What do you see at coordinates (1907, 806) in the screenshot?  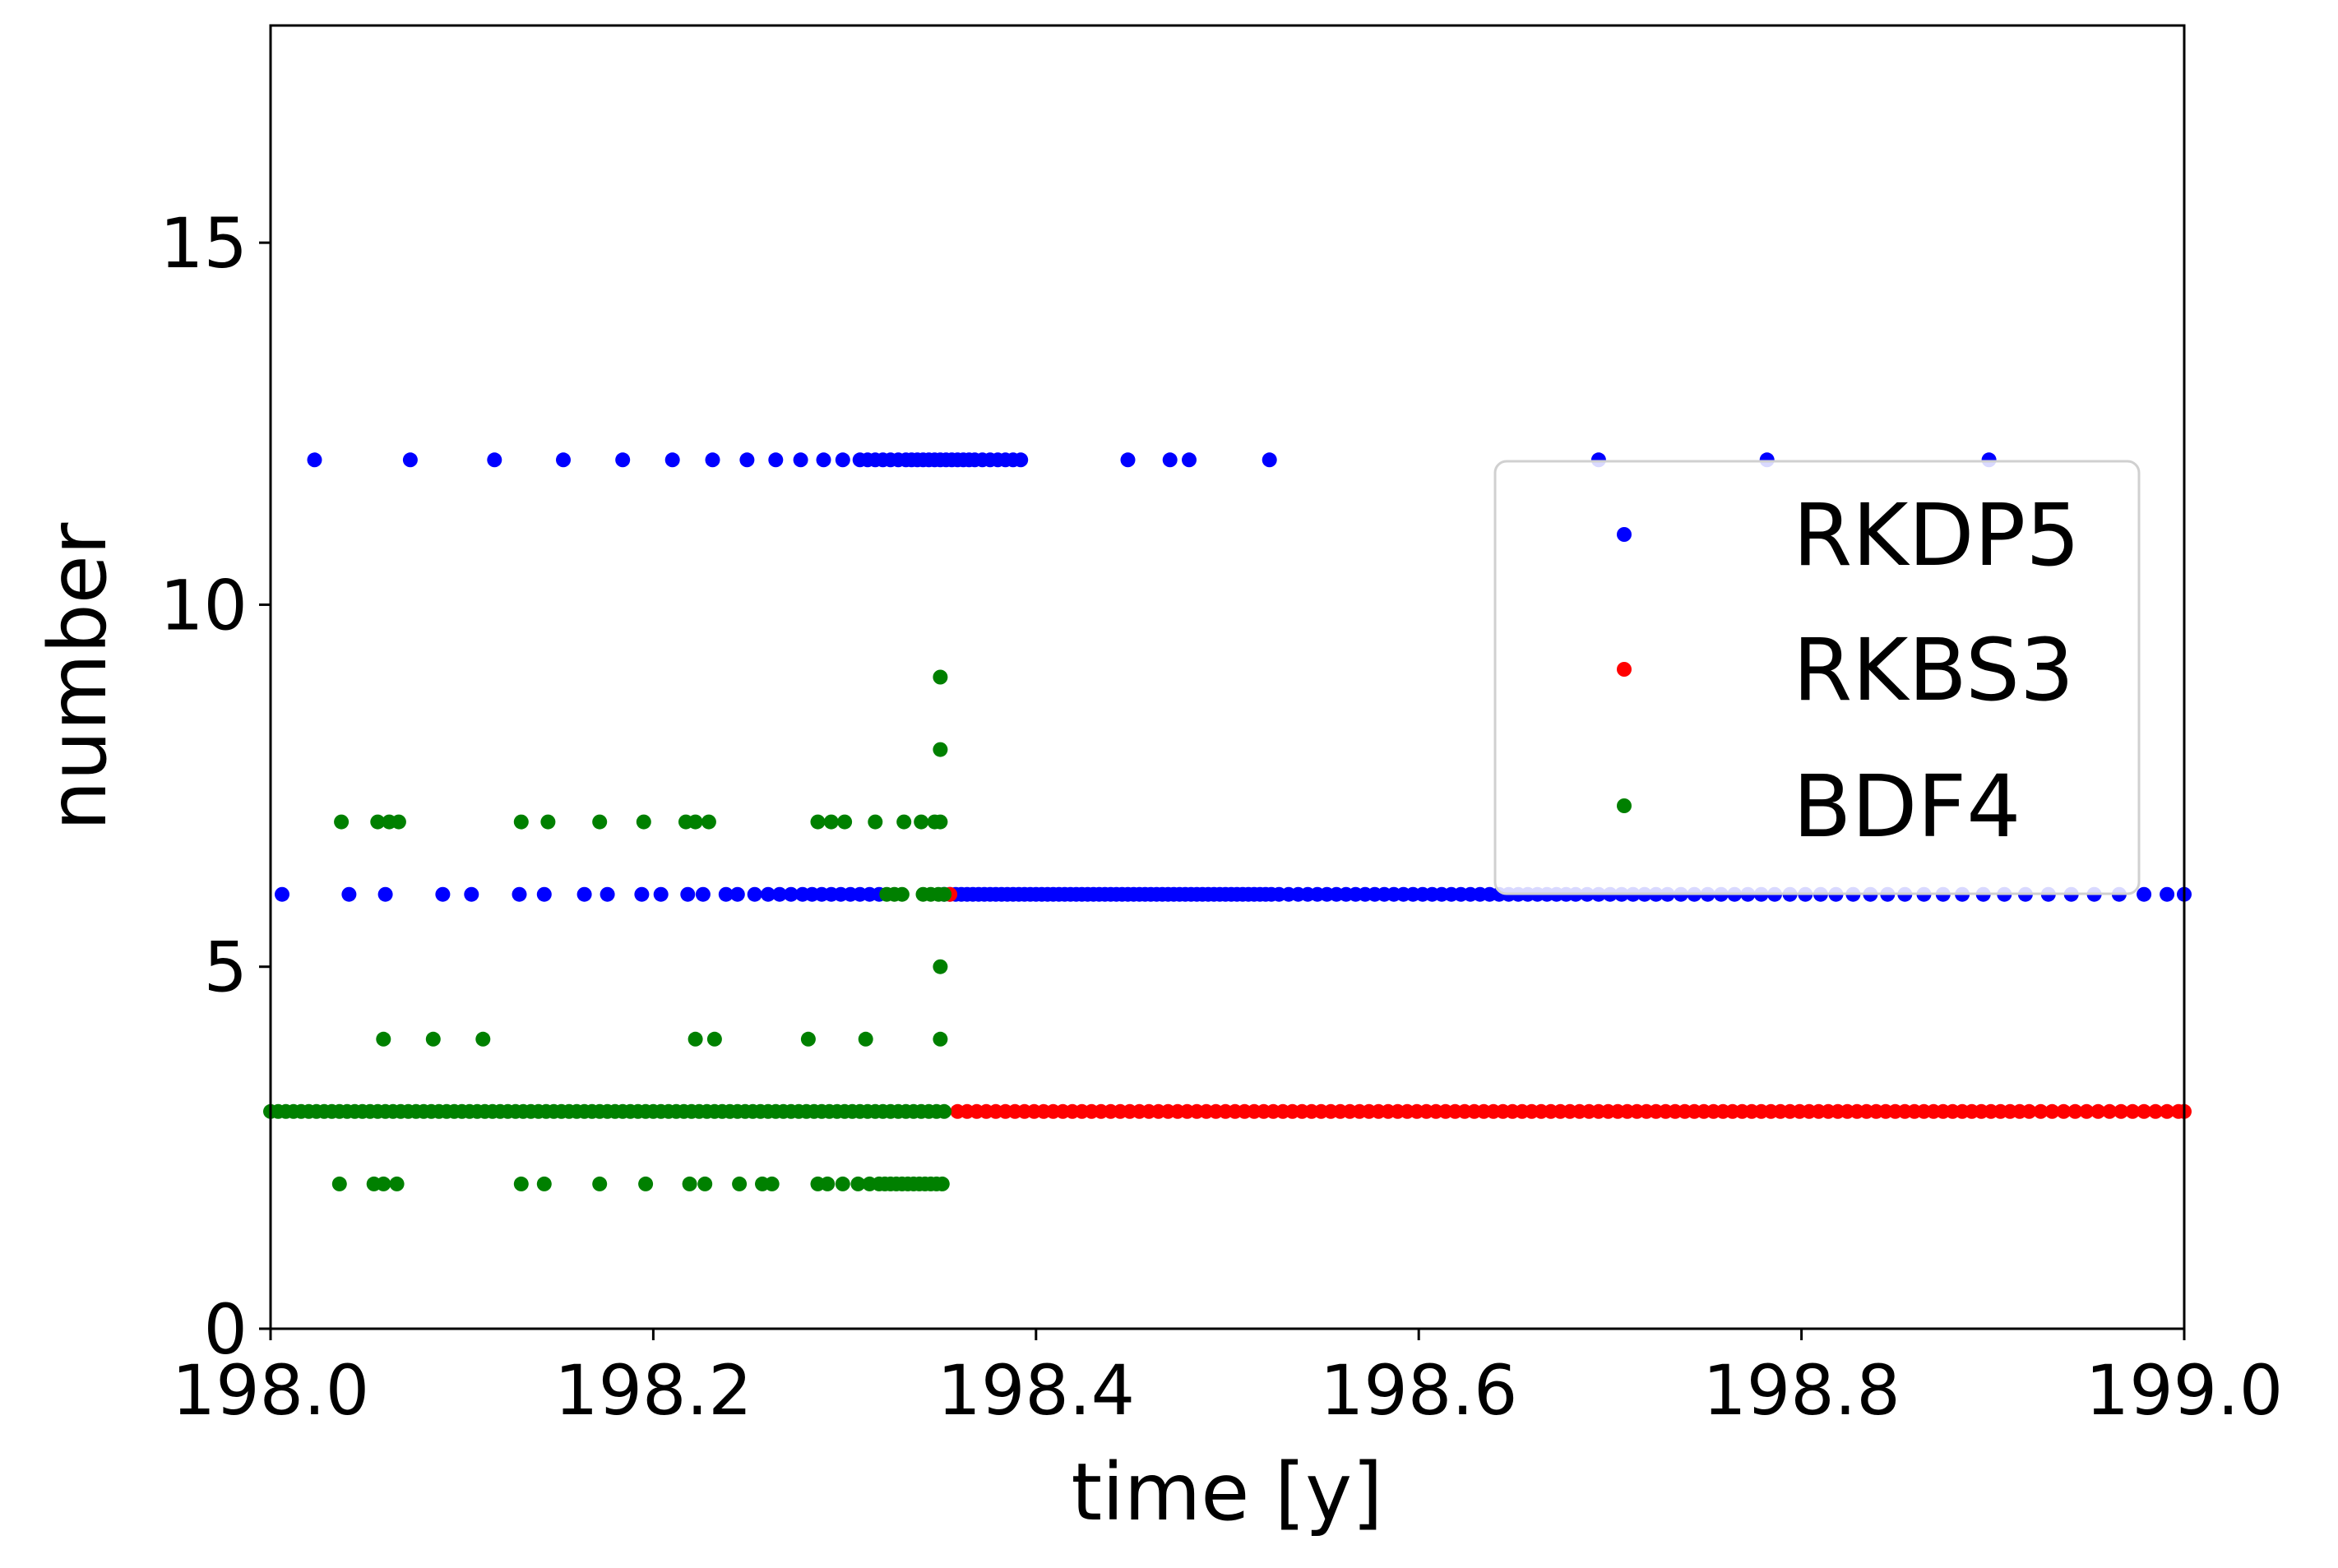 I see `legend-label-bdf4: BDF4` at bounding box center [1907, 806].